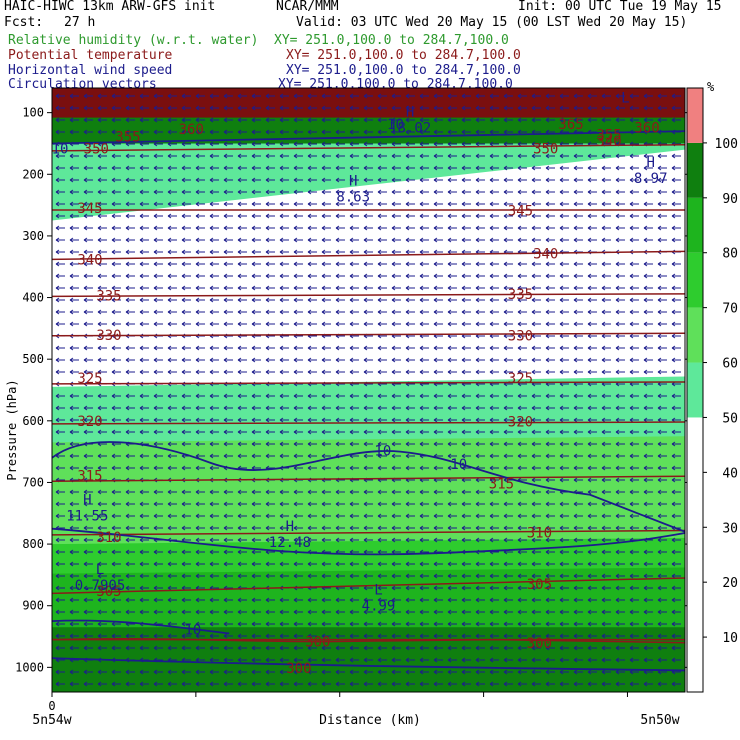 The height and width of the screenshot is (740, 740). I want to click on wind-speed-label: 10, so click(60, 150).